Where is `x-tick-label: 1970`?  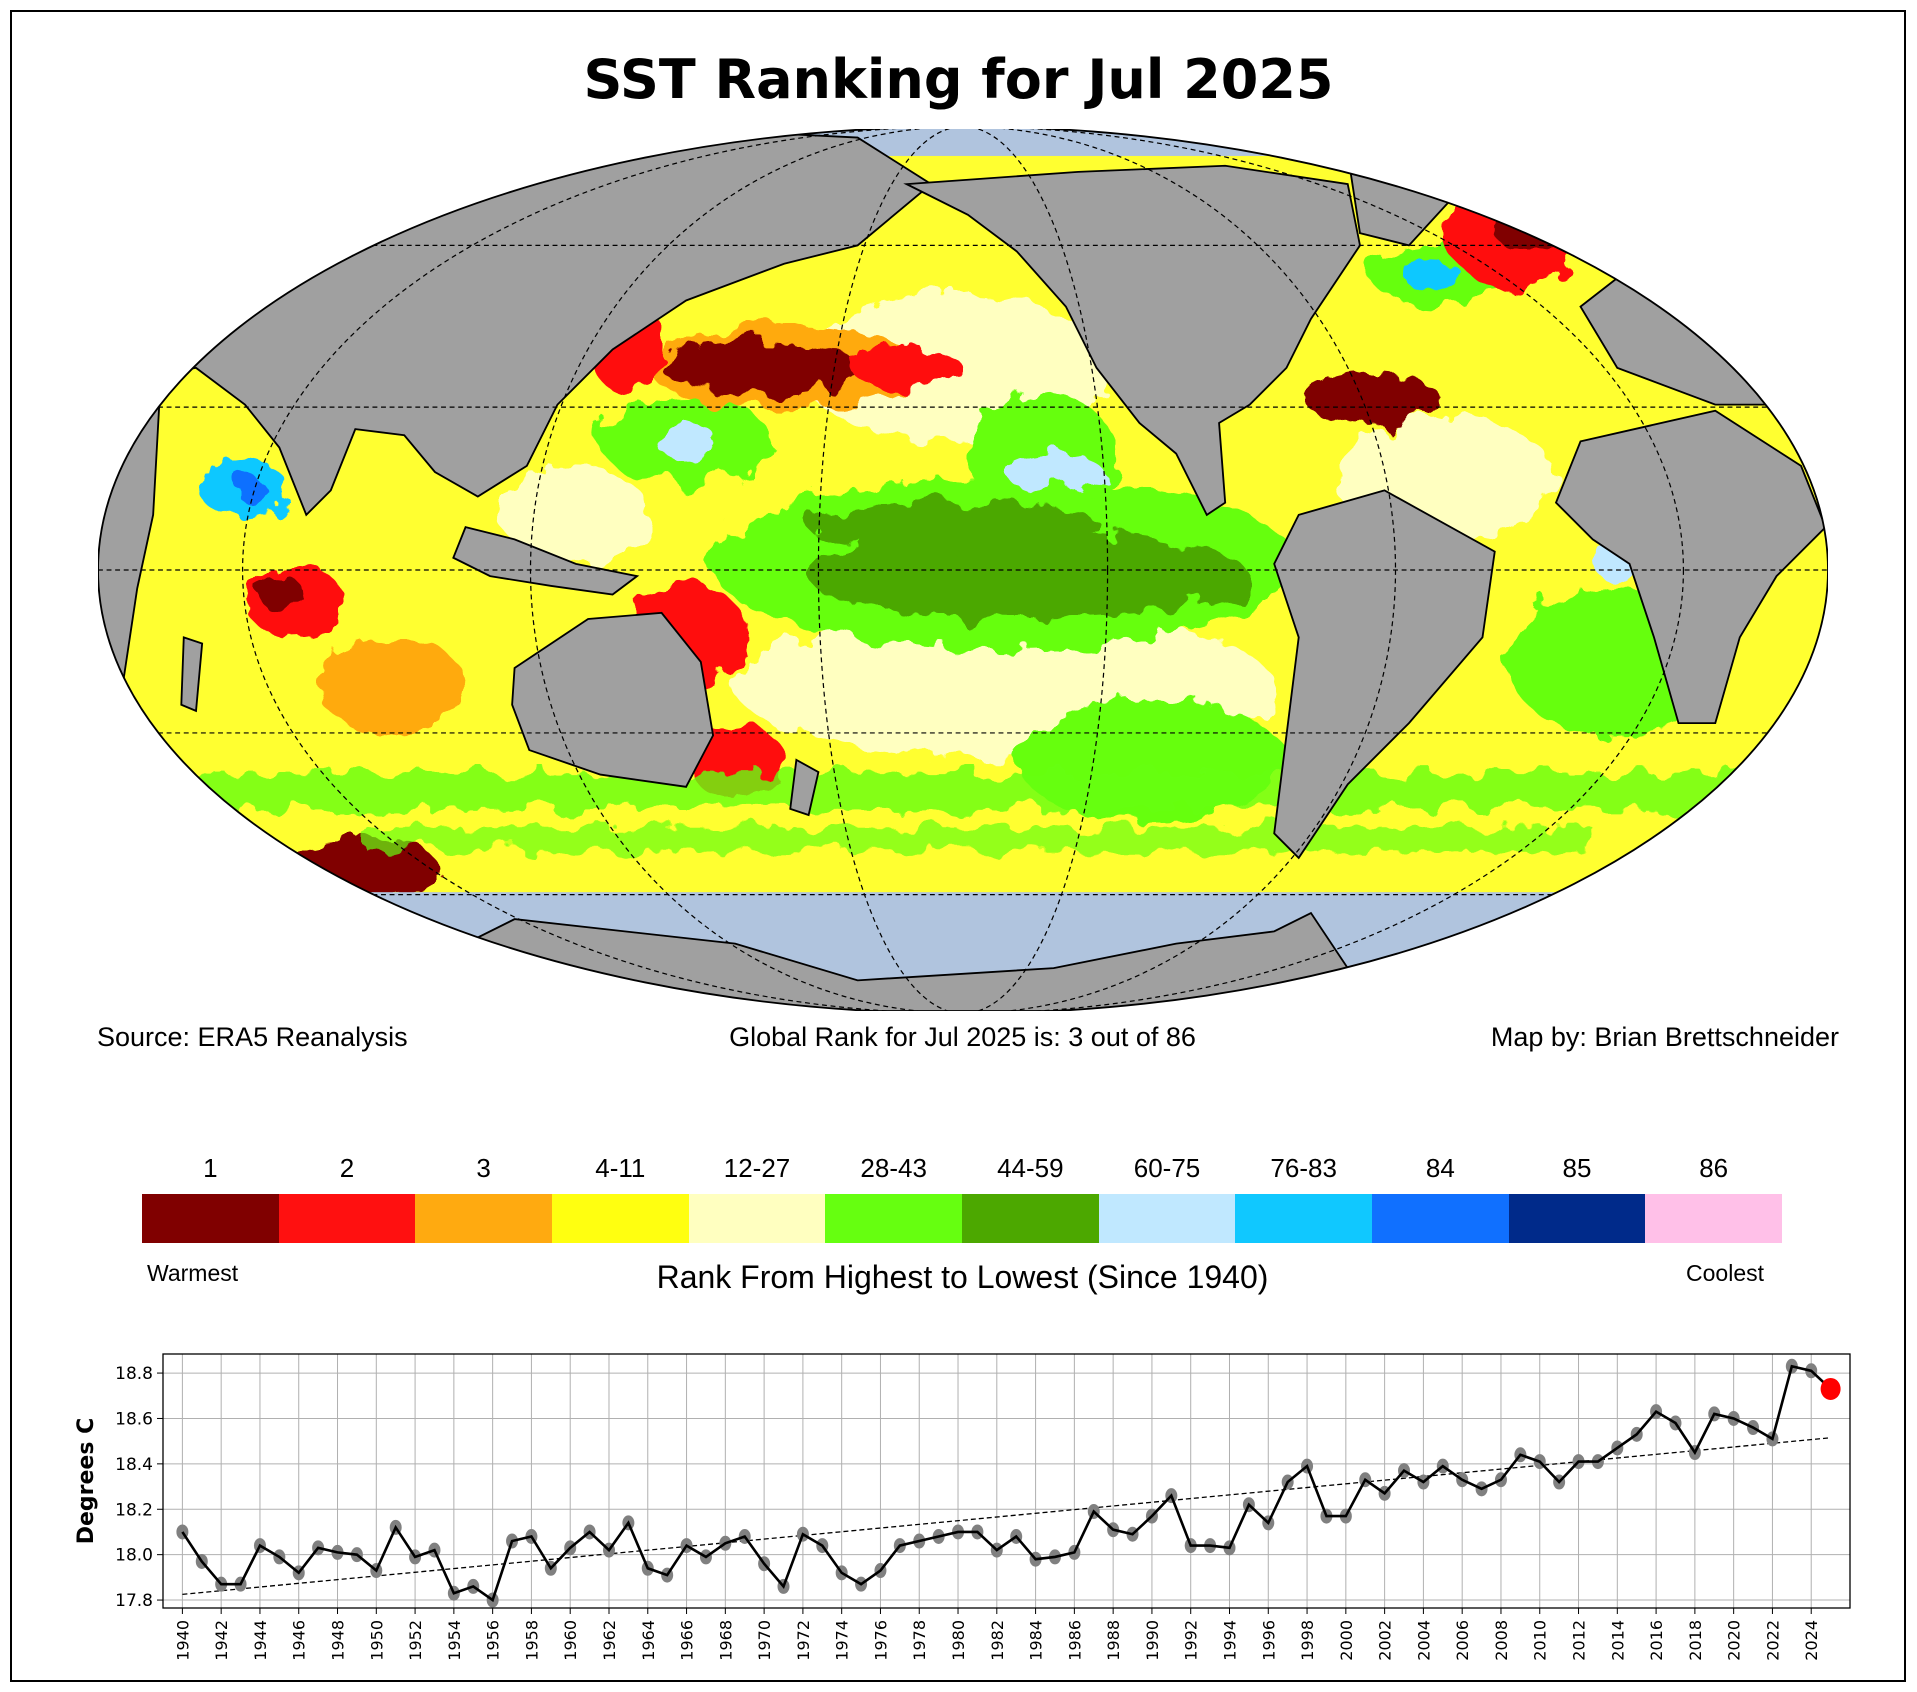 x-tick-label: 1970 is located at coordinates (764, 1640).